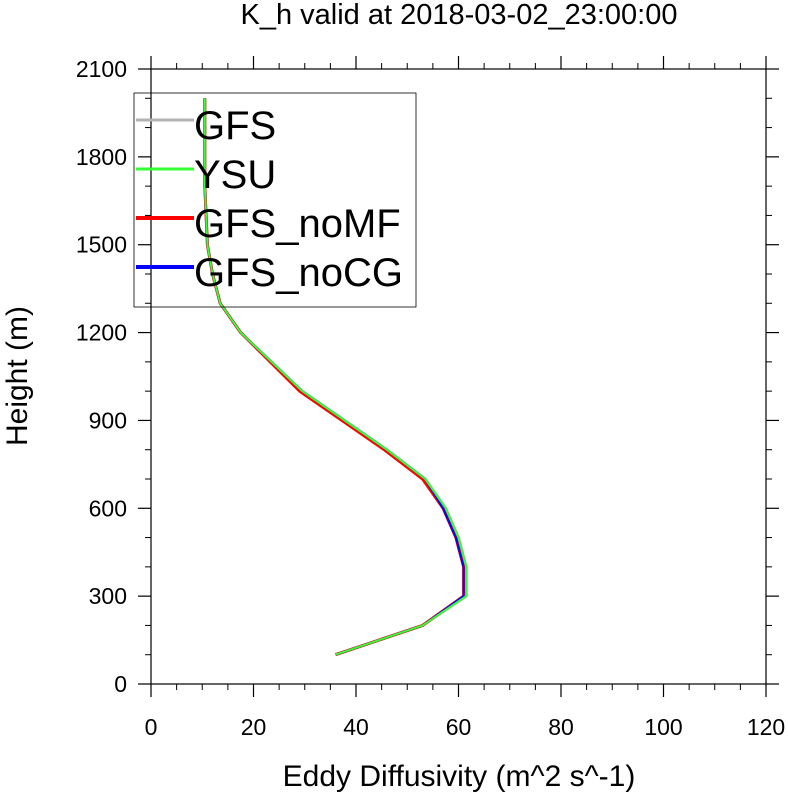 This screenshot has width=788, height=796. Describe the element at coordinates (101, 245) in the screenshot. I see `y-tick-label: 1500` at that location.